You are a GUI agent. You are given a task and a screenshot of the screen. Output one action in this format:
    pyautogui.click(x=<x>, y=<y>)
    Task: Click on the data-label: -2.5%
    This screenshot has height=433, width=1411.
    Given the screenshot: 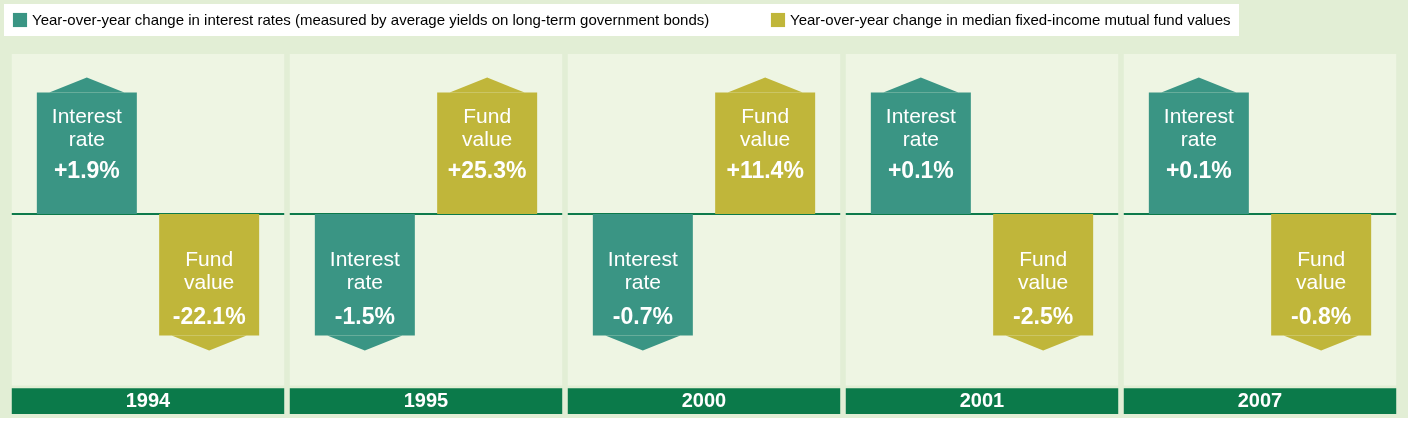 What is the action you would take?
    pyautogui.click(x=1043, y=315)
    